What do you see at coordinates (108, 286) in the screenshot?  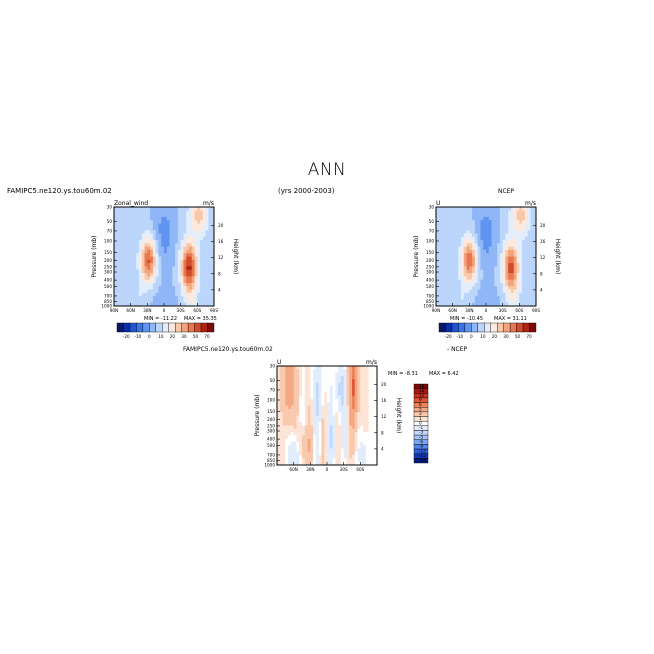 I see `y-tick-label: 500` at bounding box center [108, 286].